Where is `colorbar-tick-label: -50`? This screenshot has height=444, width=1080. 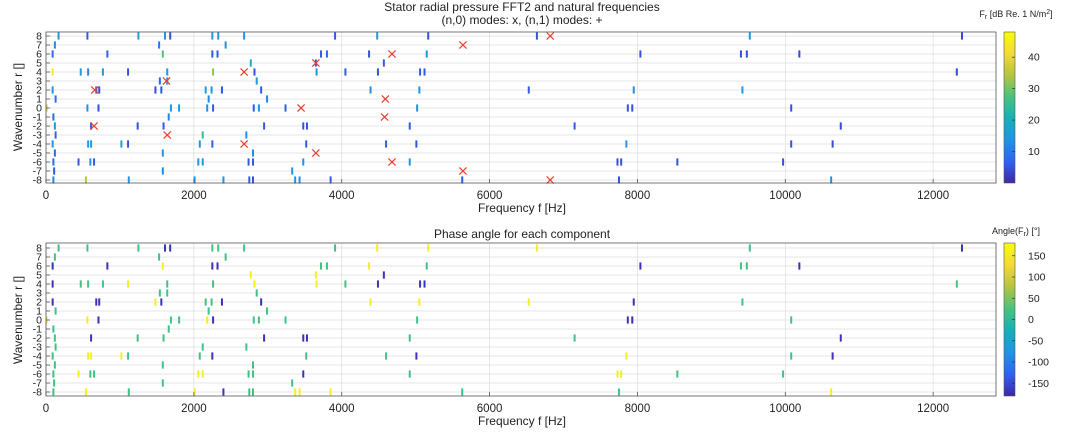 colorbar-tick-label: -50 is located at coordinates (1035, 341).